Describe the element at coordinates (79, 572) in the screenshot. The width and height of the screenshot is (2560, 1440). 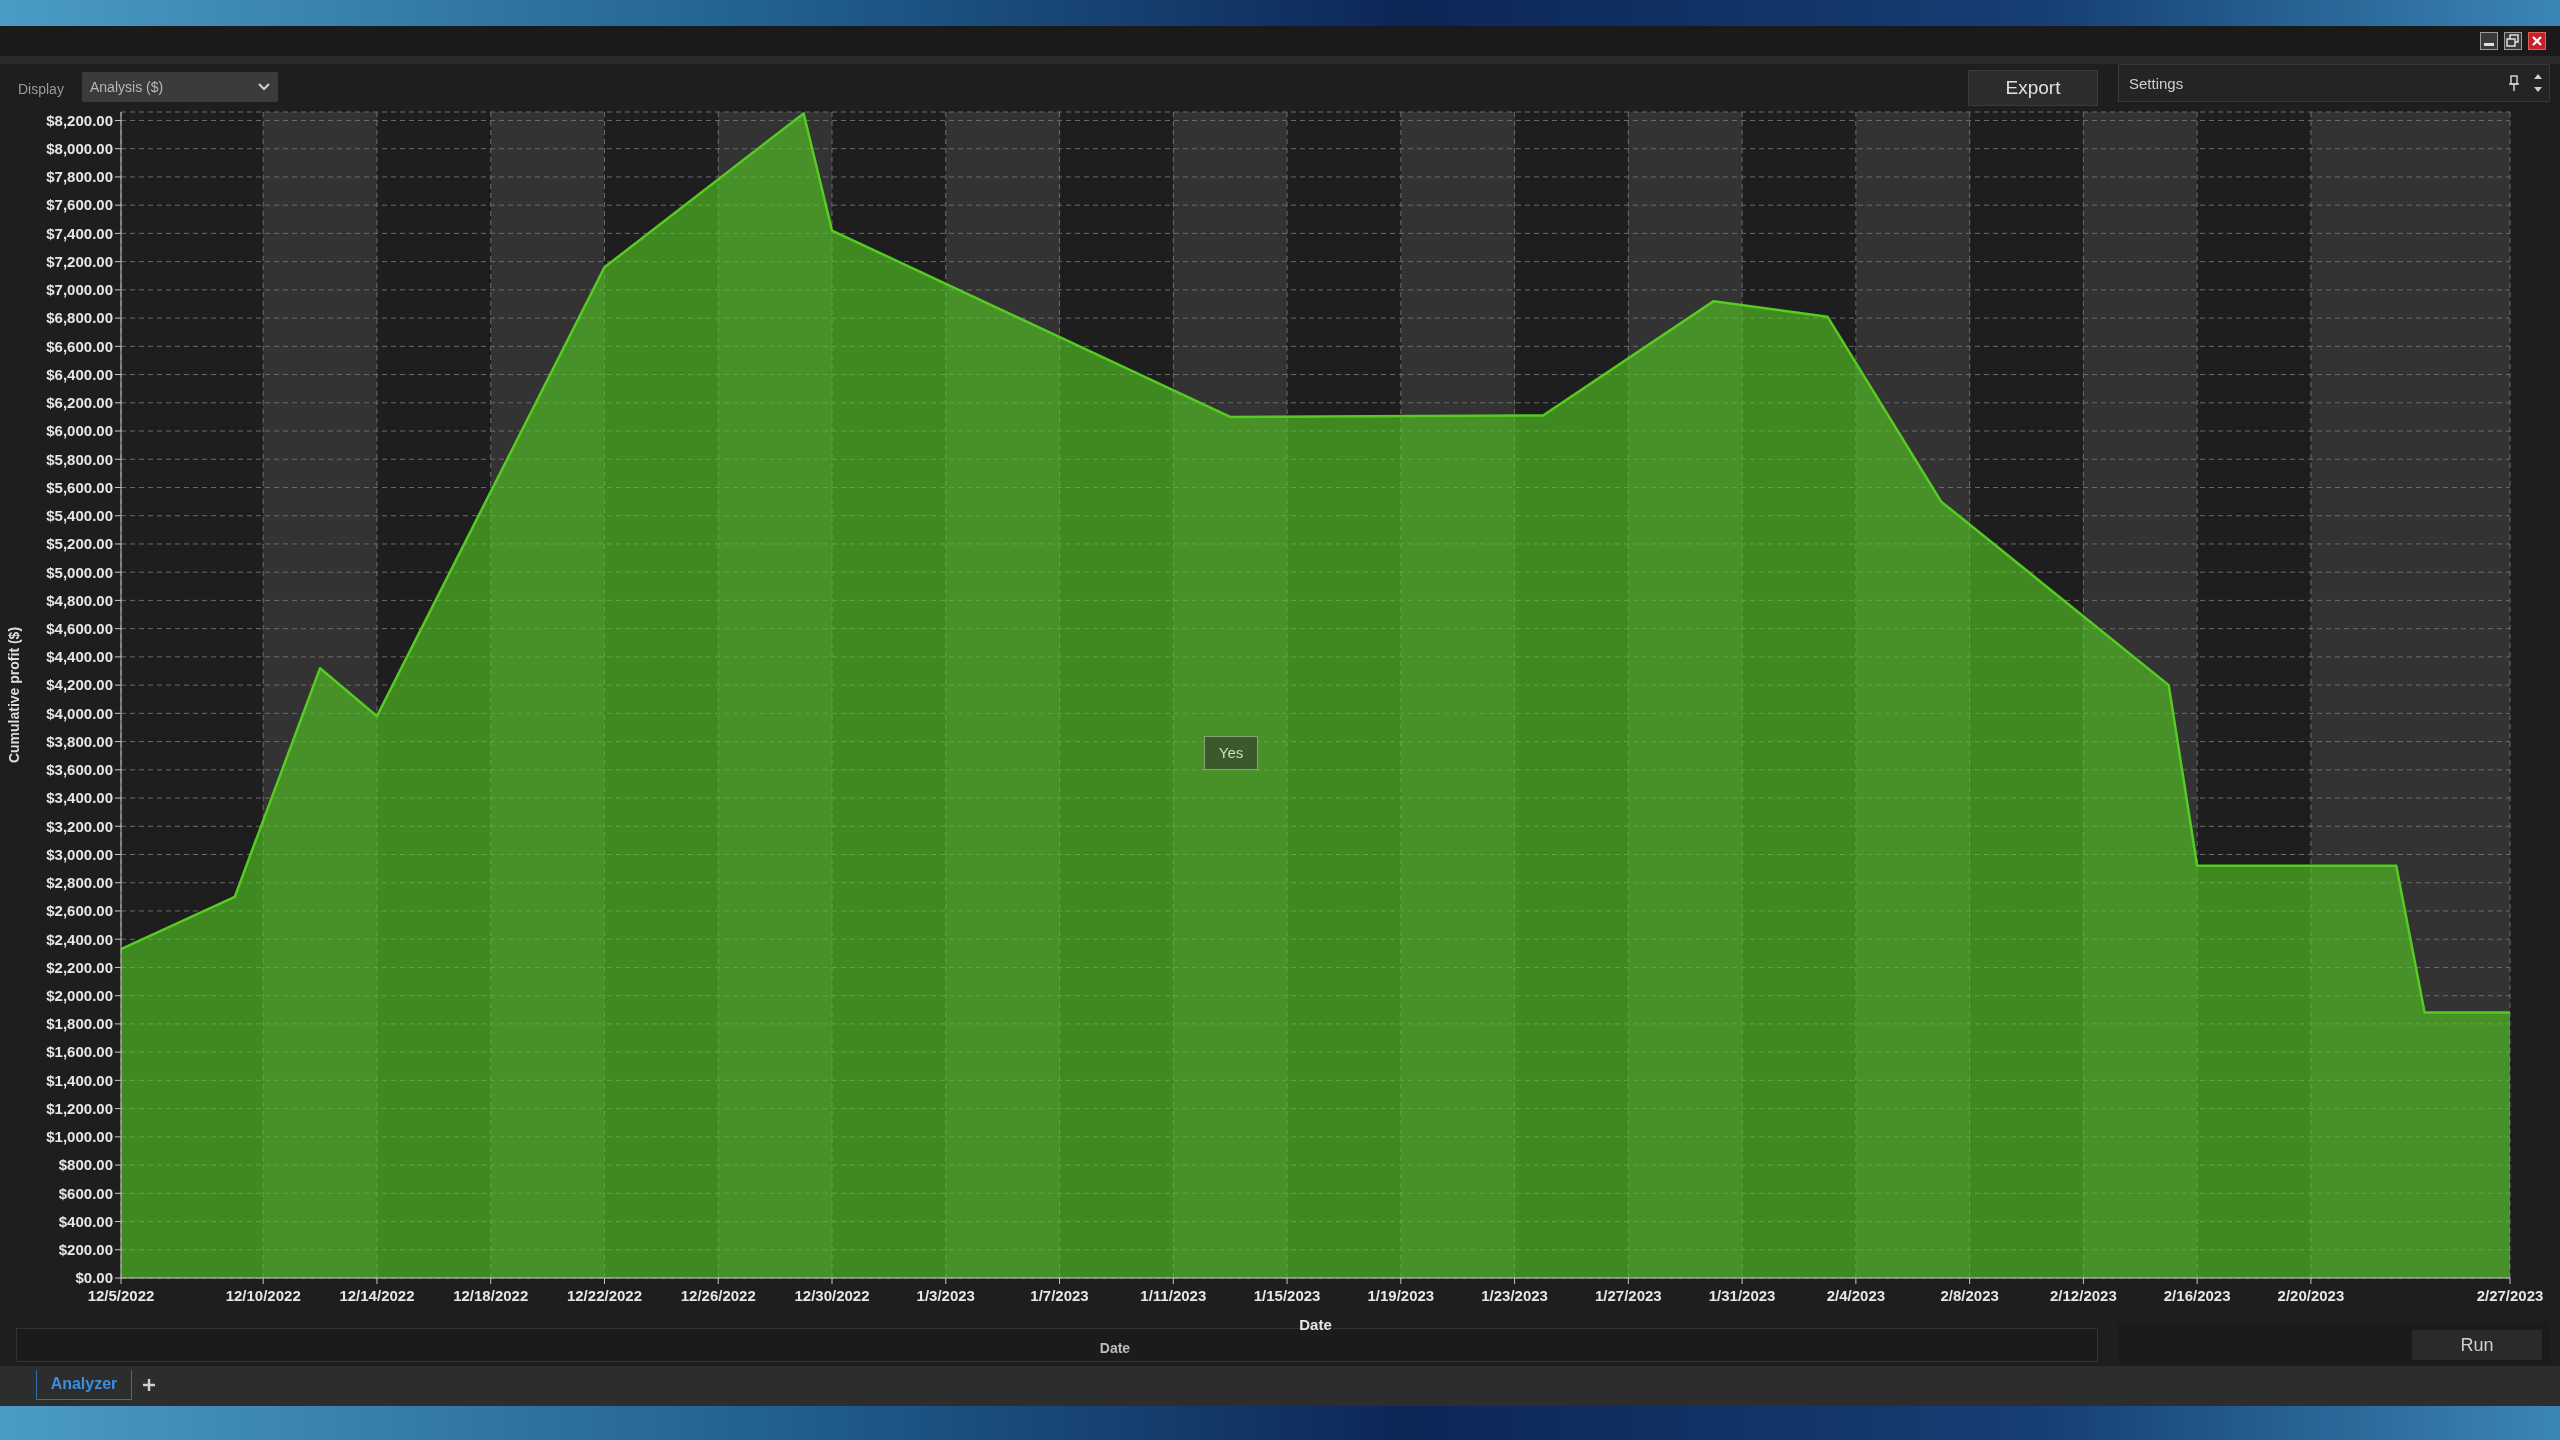
I see `y-tick-label: $5,000.00` at that location.